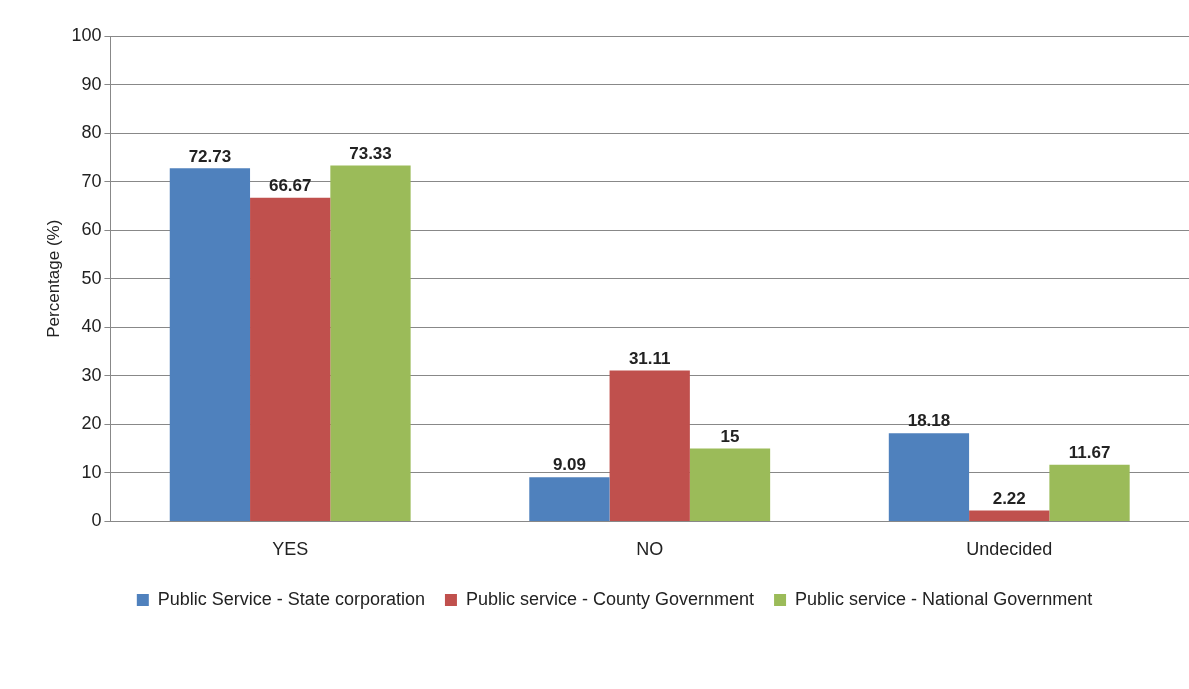 Image resolution: width=1189 pixels, height=689 pixels. Describe the element at coordinates (91, 374) in the screenshot. I see `y-tick-label: 30` at that location.